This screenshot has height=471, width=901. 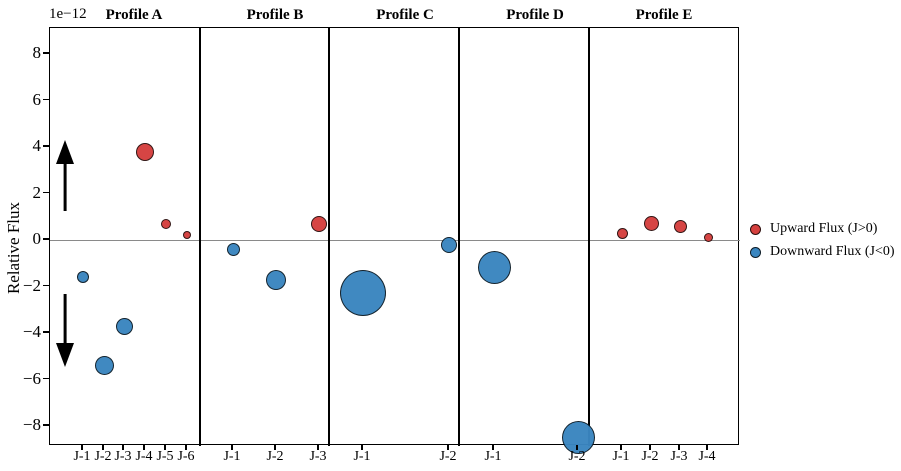 I want to click on up-arrow-icon, so click(x=65, y=175).